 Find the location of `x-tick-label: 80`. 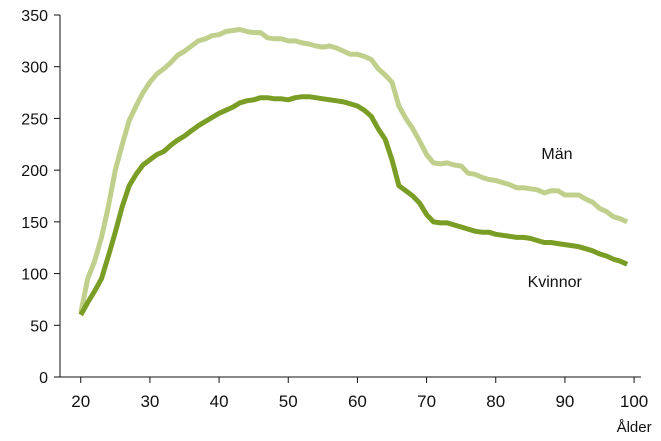

x-tick-label: 80 is located at coordinates (495, 401).